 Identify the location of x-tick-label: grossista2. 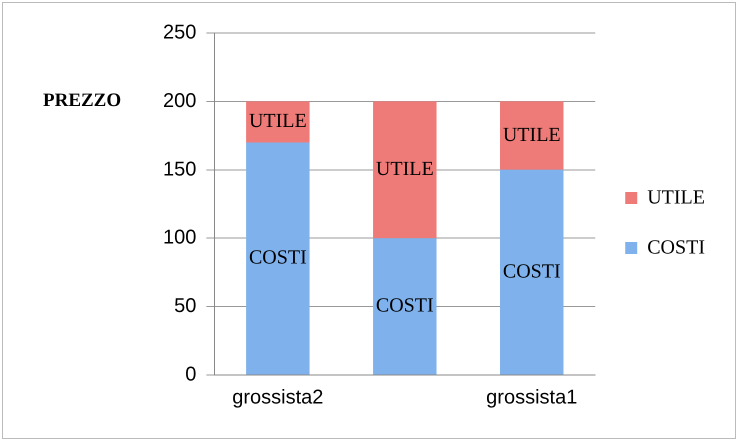
(278, 397).